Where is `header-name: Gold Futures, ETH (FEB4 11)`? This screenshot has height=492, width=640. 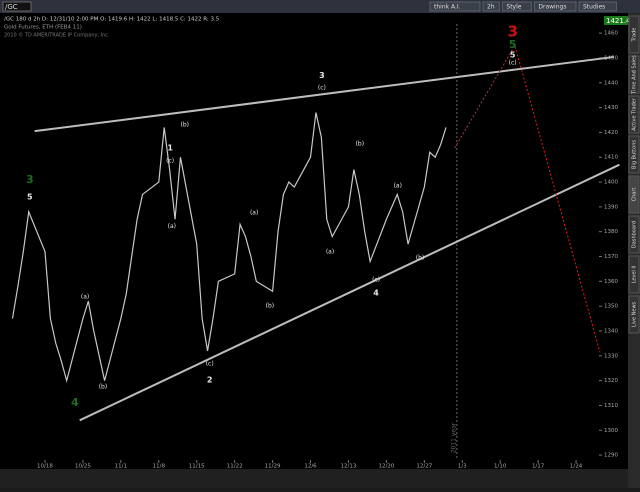 header-name: Gold Futures, ETH (FEB4 11) is located at coordinates (43, 28).